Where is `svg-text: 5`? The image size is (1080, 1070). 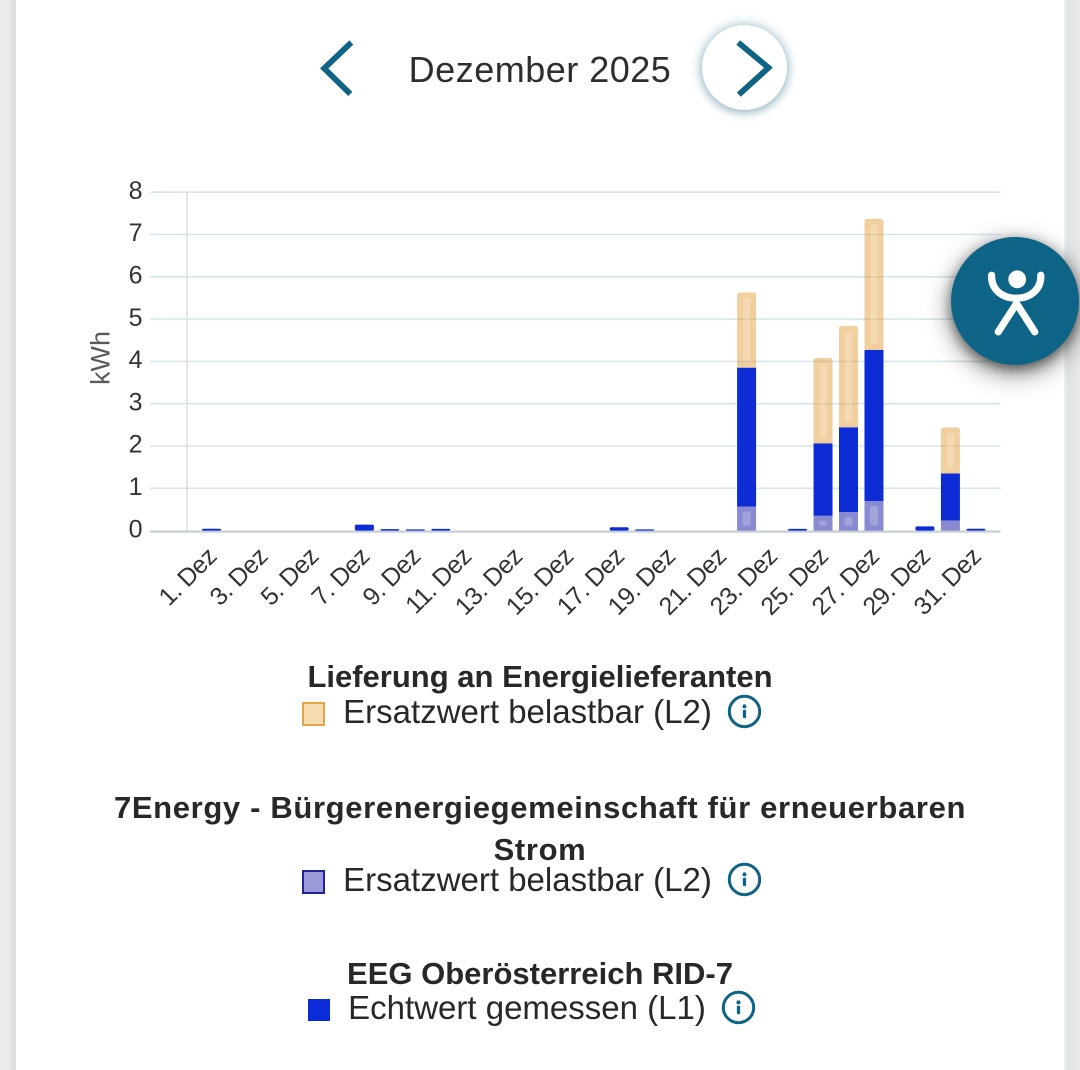
svg-text: 5 is located at coordinates (136, 318).